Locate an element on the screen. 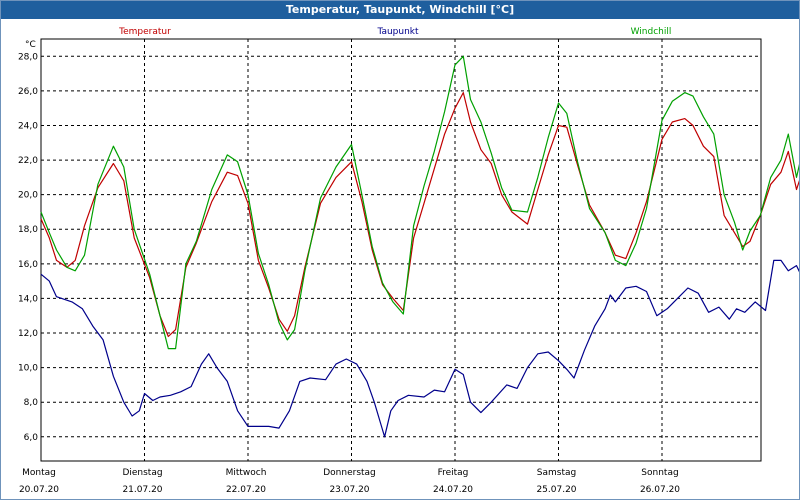 This screenshot has height=500, width=800. window-title: Temperatur, Taupunkt, Windchill [°C] is located at coordinates (400, 10).